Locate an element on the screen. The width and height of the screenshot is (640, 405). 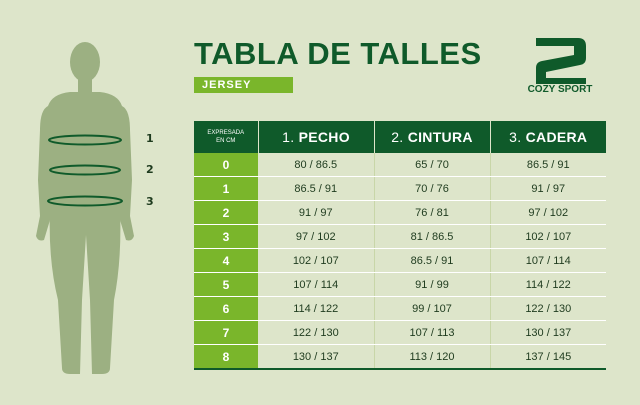
table-row: 3 97 / 102 81 / 86.5 102 / 107 is located at coordinates (400, 236).